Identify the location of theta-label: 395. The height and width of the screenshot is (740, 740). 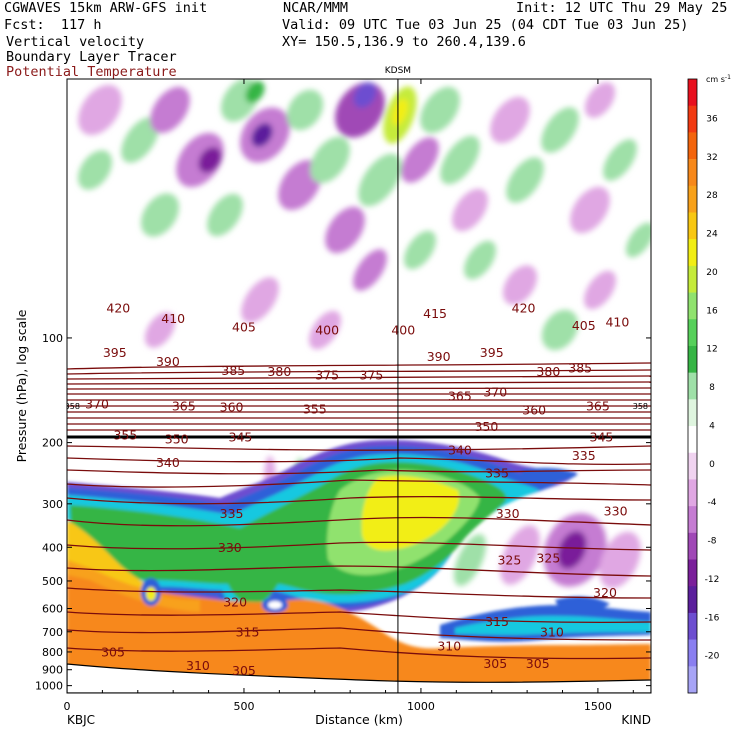
(492, 352).